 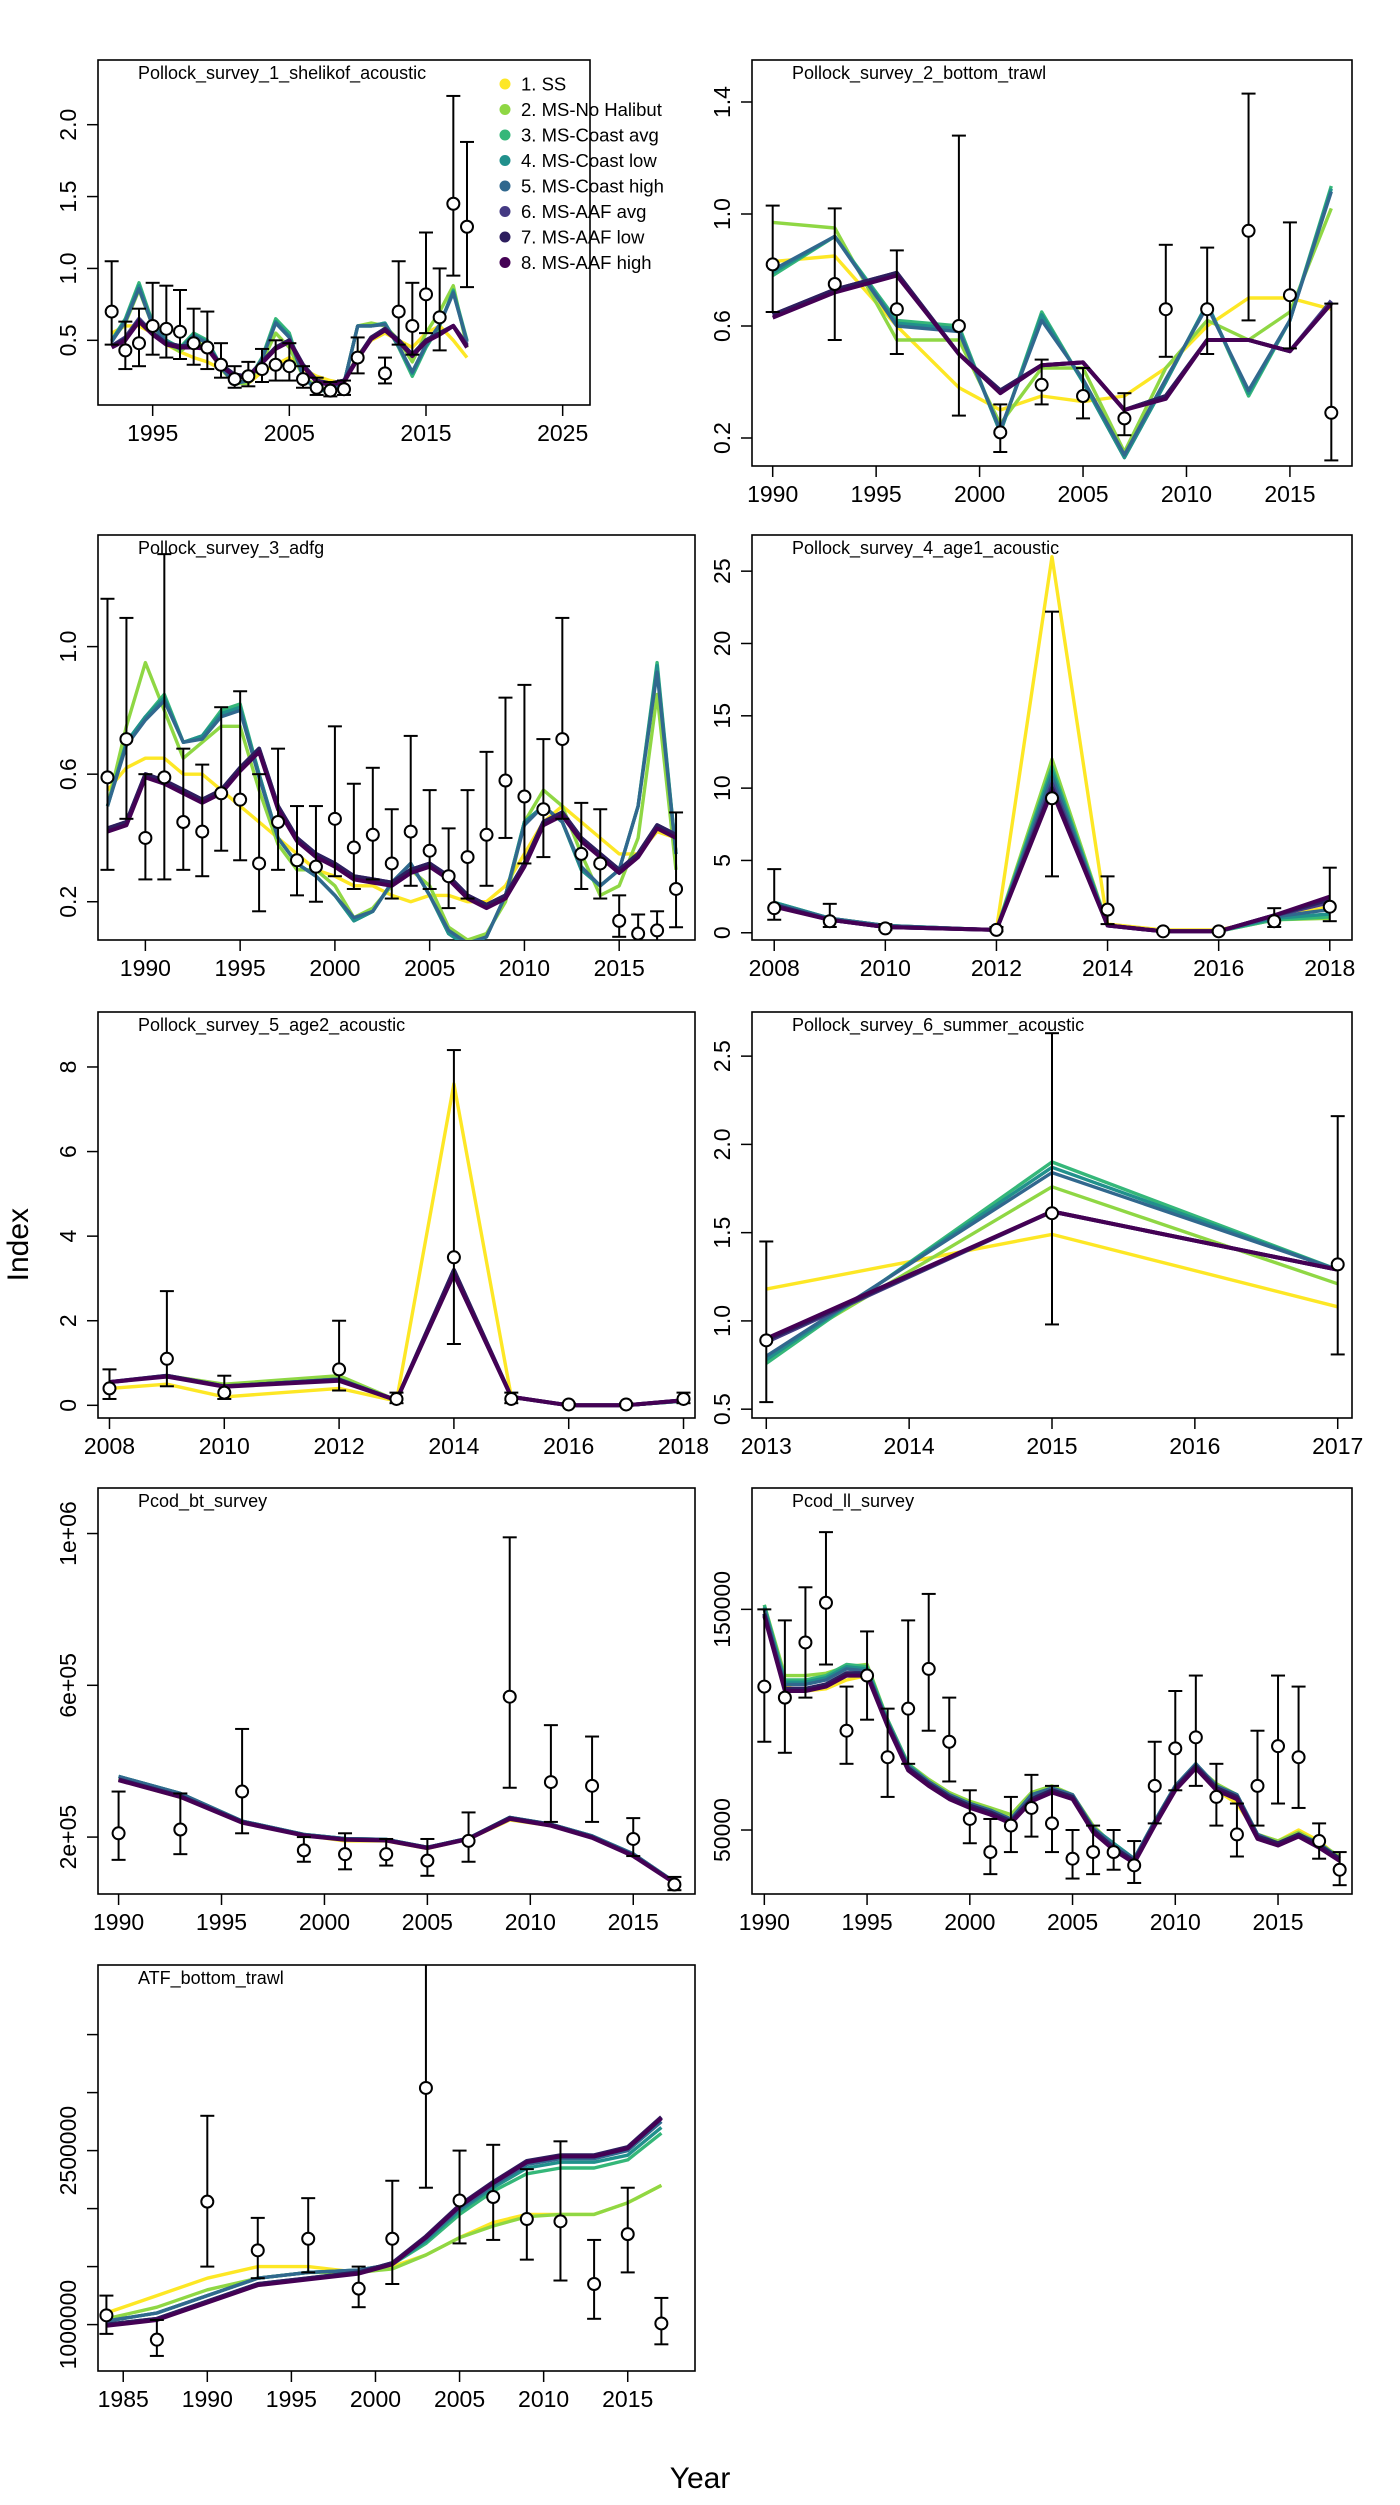 What do you see at coordinates (231, 548) in the screenshot?
I see `panel-title: Pollock_survey_3_adfg` at bounding box center [231, 548].